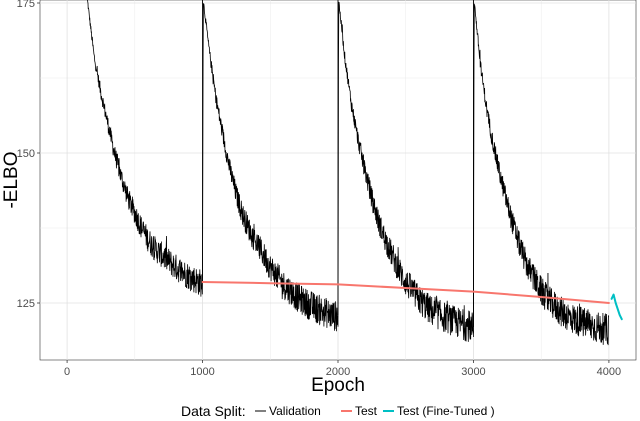 The width and height of the screenshot is (640, 421). Describe the element at coordinates (366, 411) in the screenshot. I see `legend-label-test: Test` at that location.